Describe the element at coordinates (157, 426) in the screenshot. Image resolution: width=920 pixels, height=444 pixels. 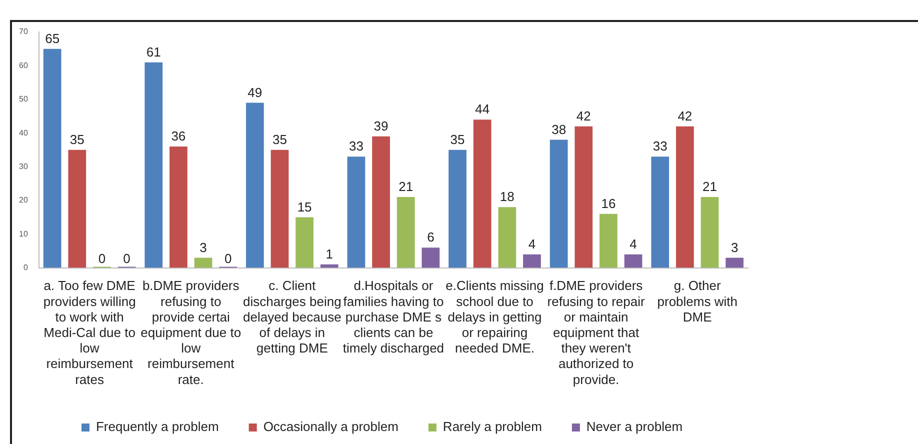
I see `legend-label: Frequently a problem` at that location.